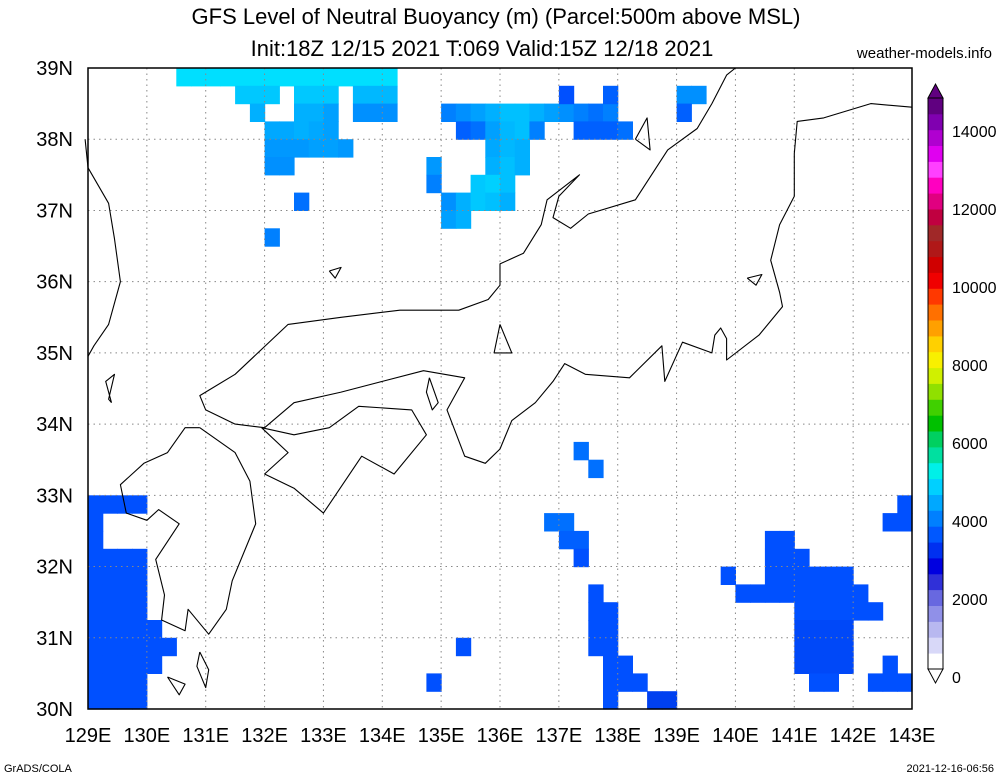 The image size is (1000, 779). Describe the element at coordinates (956, 678) in the screenshot. I see `colorbar-label: 0` at that location.